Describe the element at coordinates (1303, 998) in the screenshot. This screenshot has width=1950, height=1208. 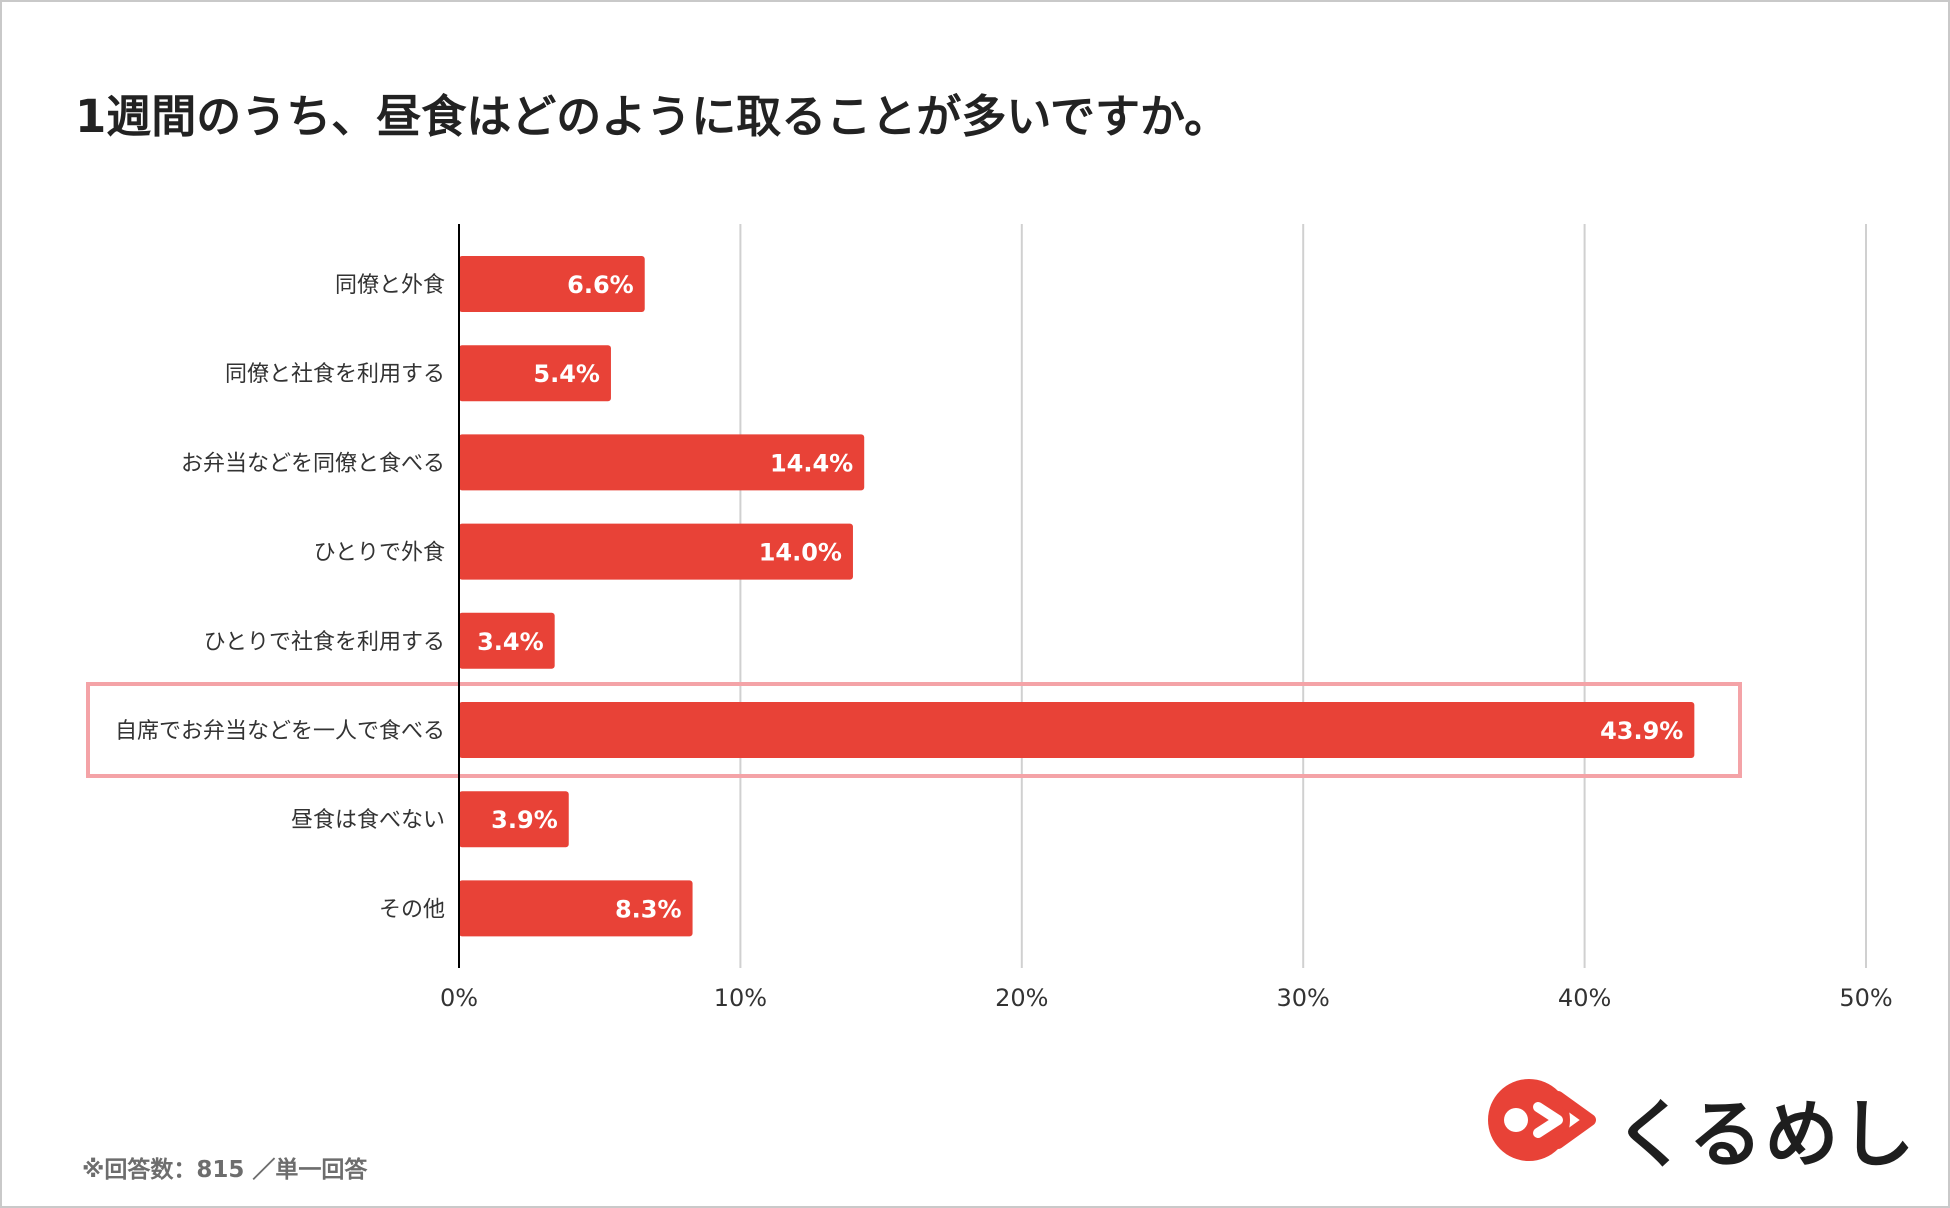
I see `x-tick-label: 30%` at that location.